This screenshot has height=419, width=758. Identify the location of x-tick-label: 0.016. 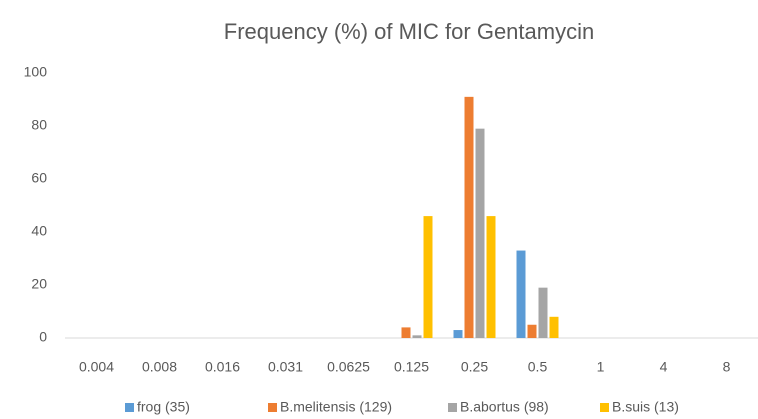
(222, 367).